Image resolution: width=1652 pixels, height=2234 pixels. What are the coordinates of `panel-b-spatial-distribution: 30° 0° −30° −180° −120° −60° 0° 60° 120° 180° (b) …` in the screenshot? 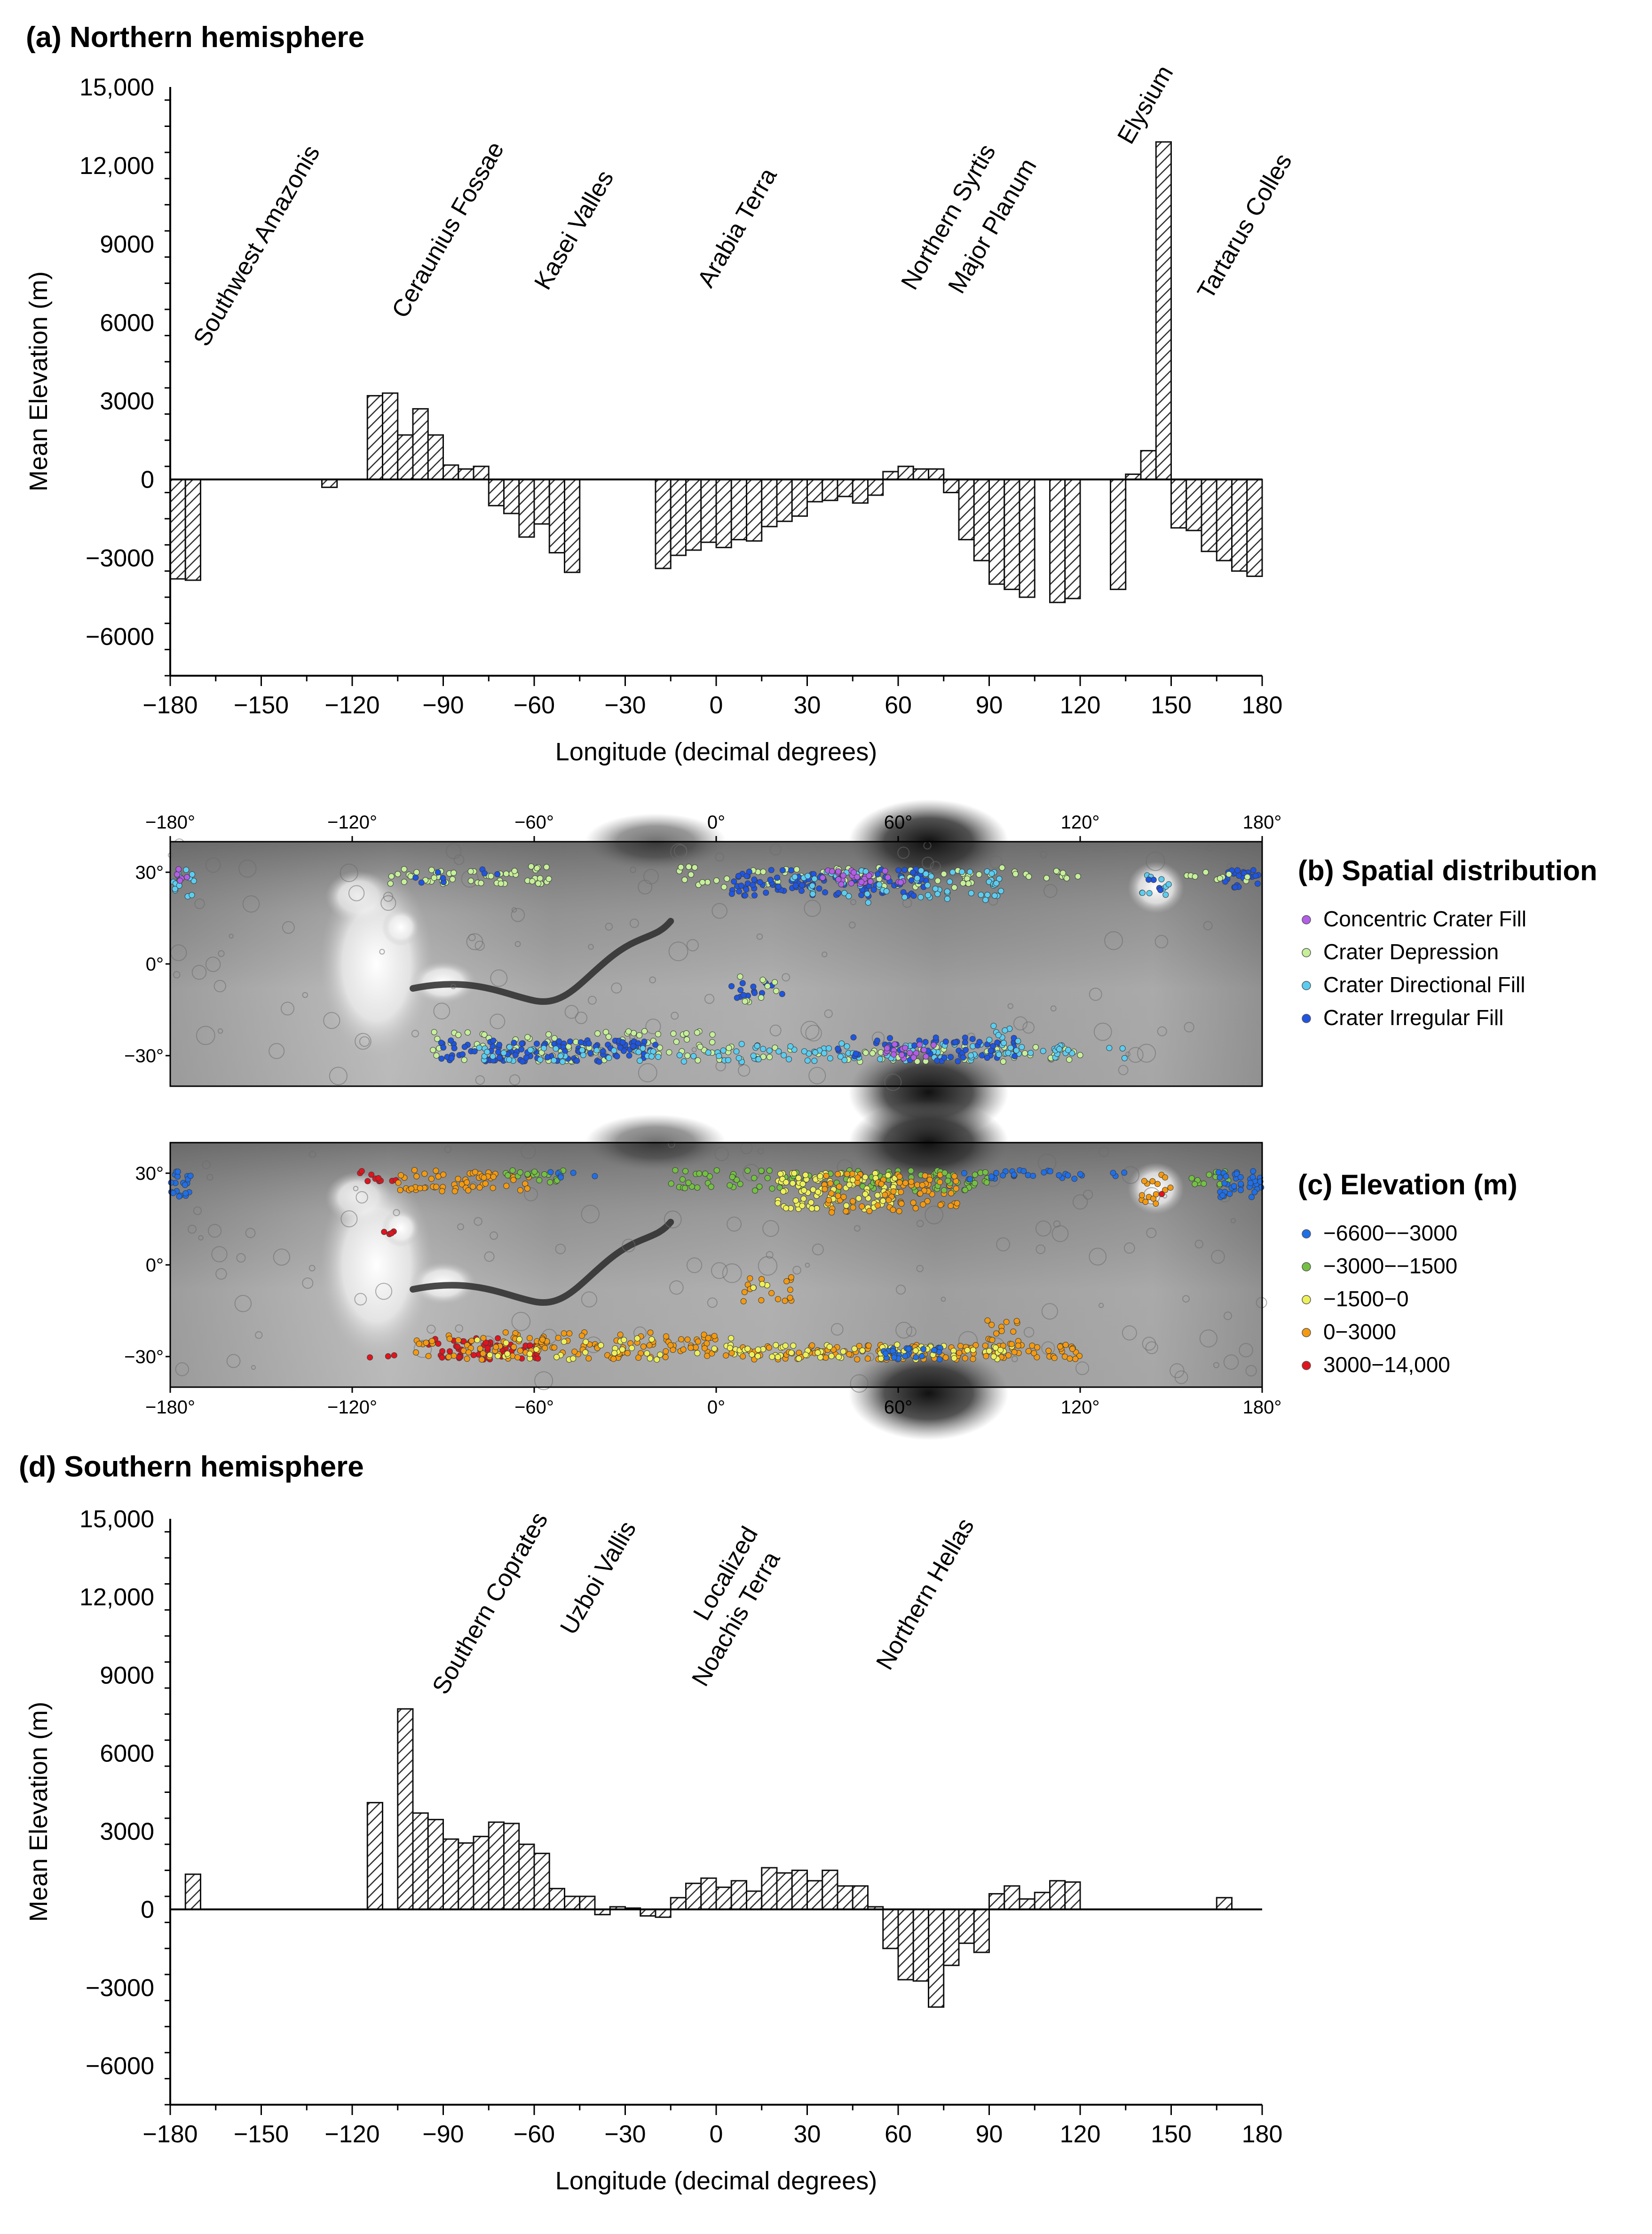 It's located at (860, 969).